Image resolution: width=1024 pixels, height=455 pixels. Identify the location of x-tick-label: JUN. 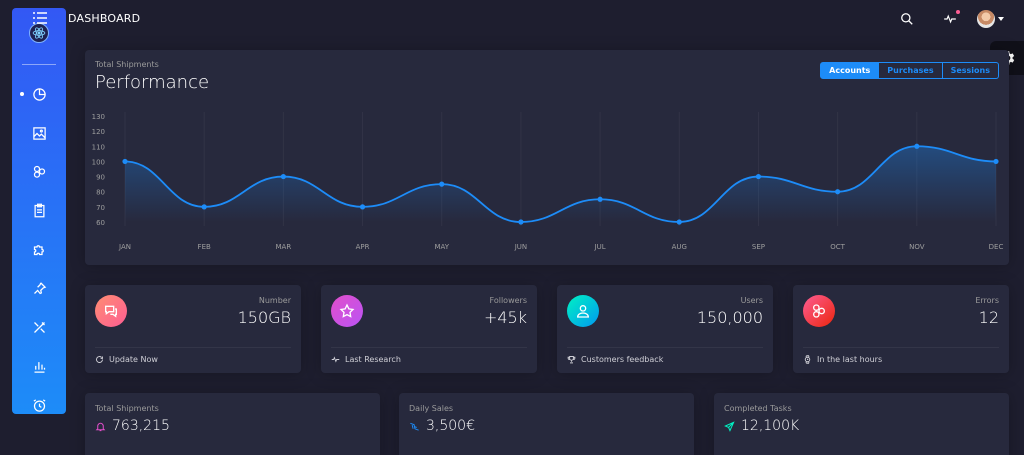
(520, 247).